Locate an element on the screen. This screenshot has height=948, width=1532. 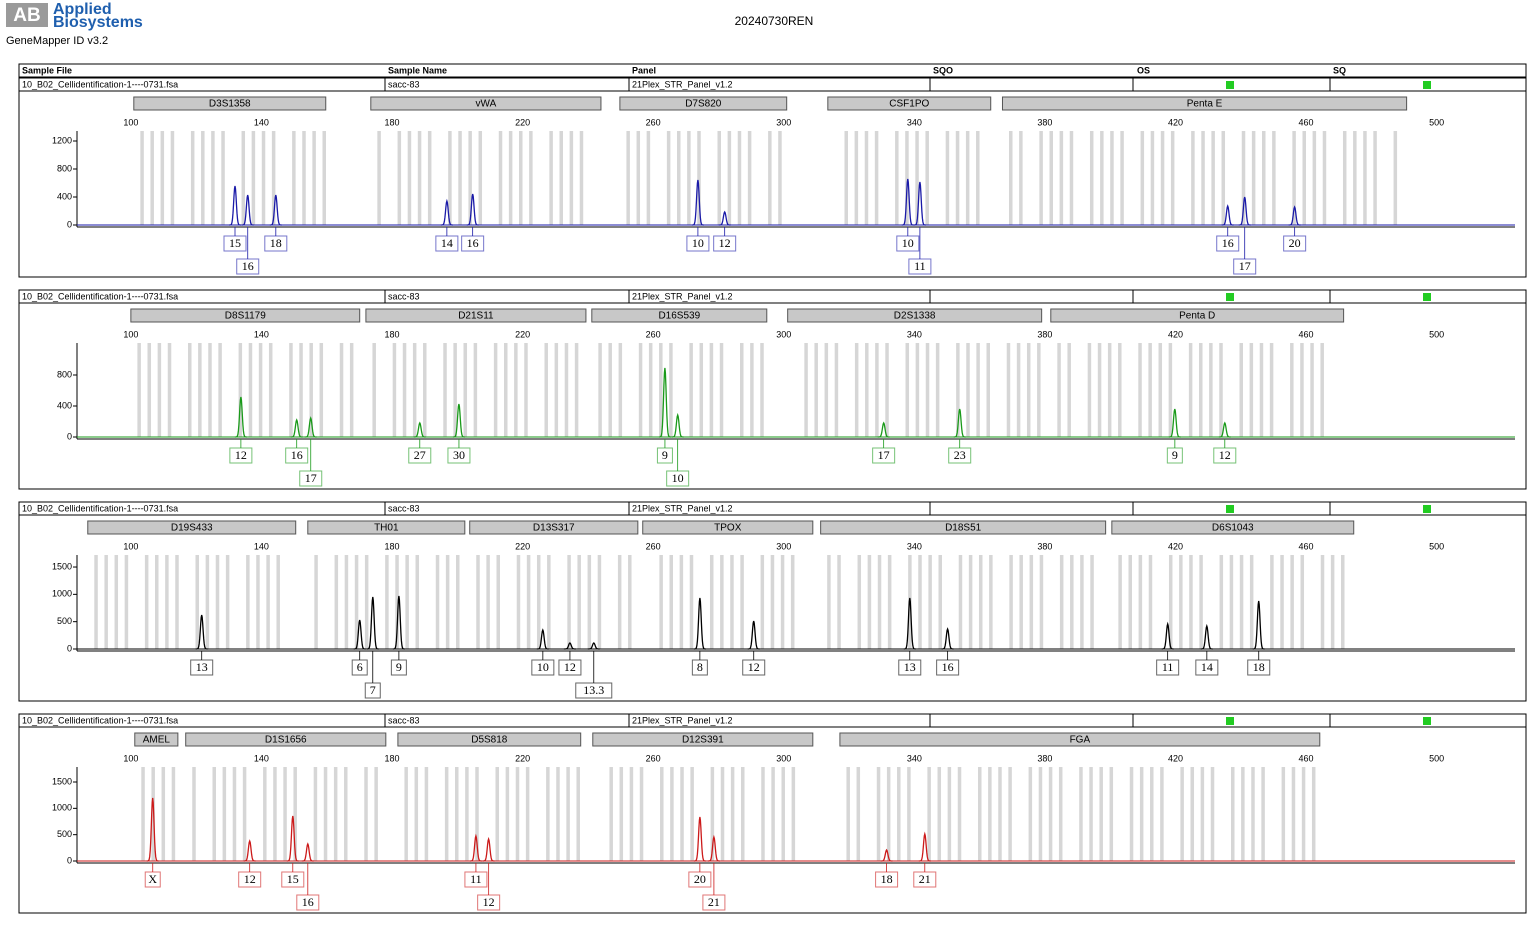
allele-label: 16 is located at coordinates (473, 243).